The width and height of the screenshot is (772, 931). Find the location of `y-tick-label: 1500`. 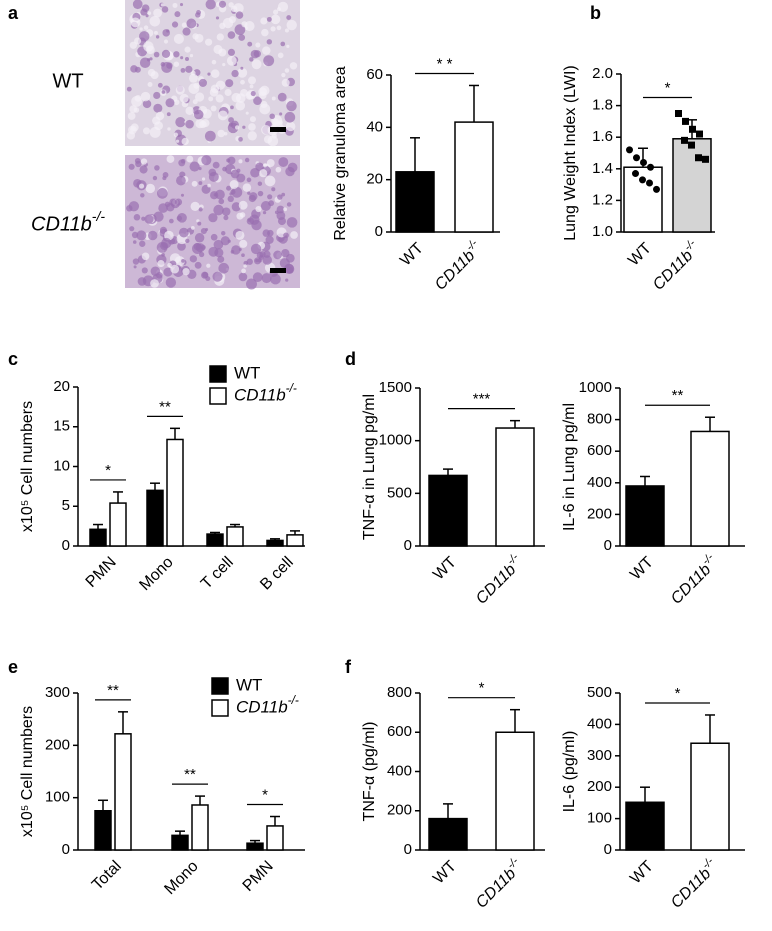

y-tick-label: 1500 is located at coordinates (395, 387).